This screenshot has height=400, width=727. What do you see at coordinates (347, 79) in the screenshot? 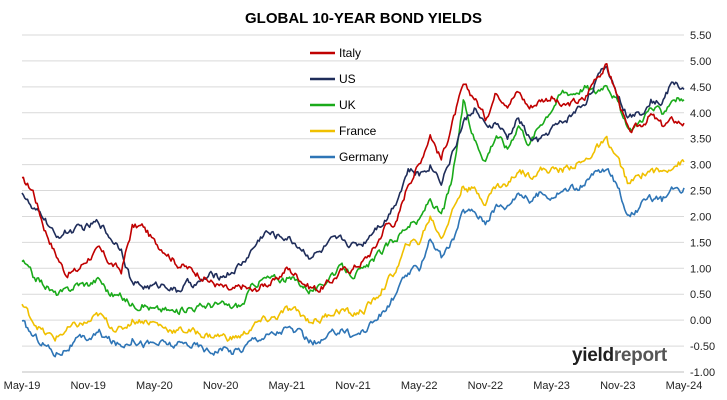
I see `legend-label-us: US` at bounding box center [347, 79].